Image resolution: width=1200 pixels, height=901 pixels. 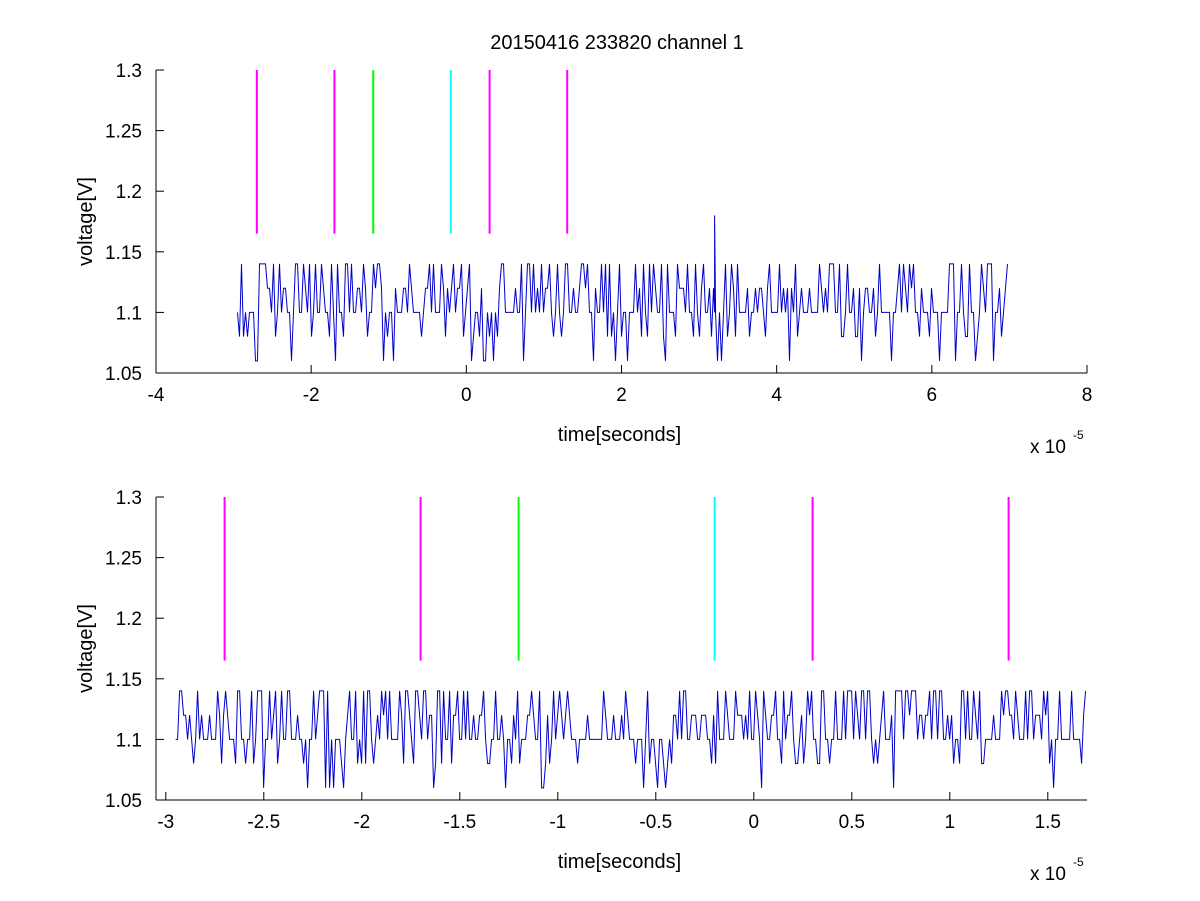 I want to click on x-tick-label: -0.5, so click(x=655, y=822).